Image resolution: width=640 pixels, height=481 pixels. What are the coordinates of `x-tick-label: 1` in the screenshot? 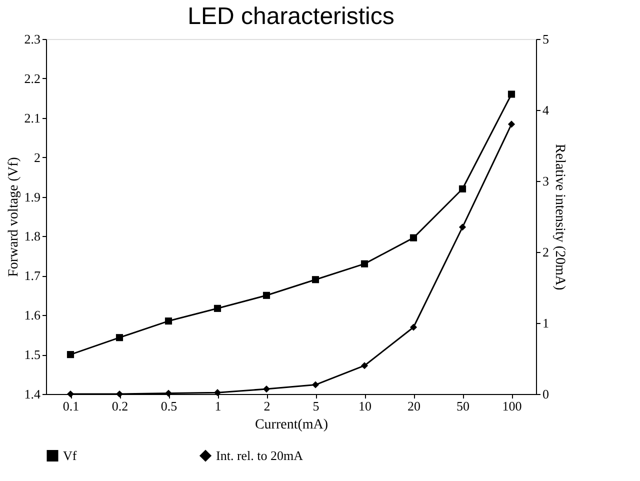 It's located at (218, 406).